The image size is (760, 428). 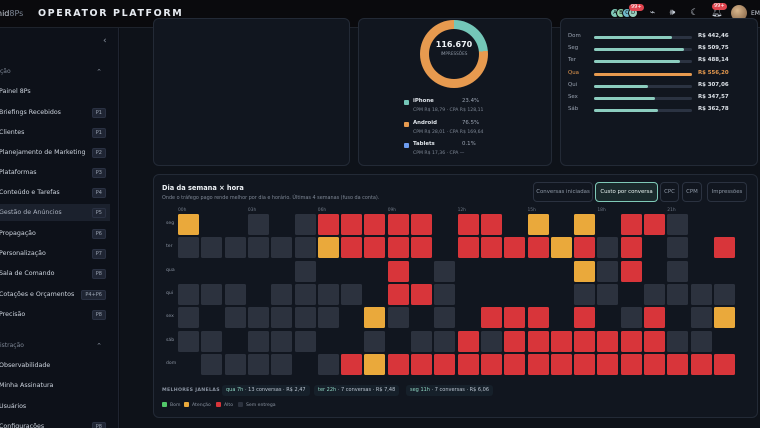 I want to click on sidebar-item-gestao-anuncios: Gestão de Anúncios P5, so click(x=55, y=212).